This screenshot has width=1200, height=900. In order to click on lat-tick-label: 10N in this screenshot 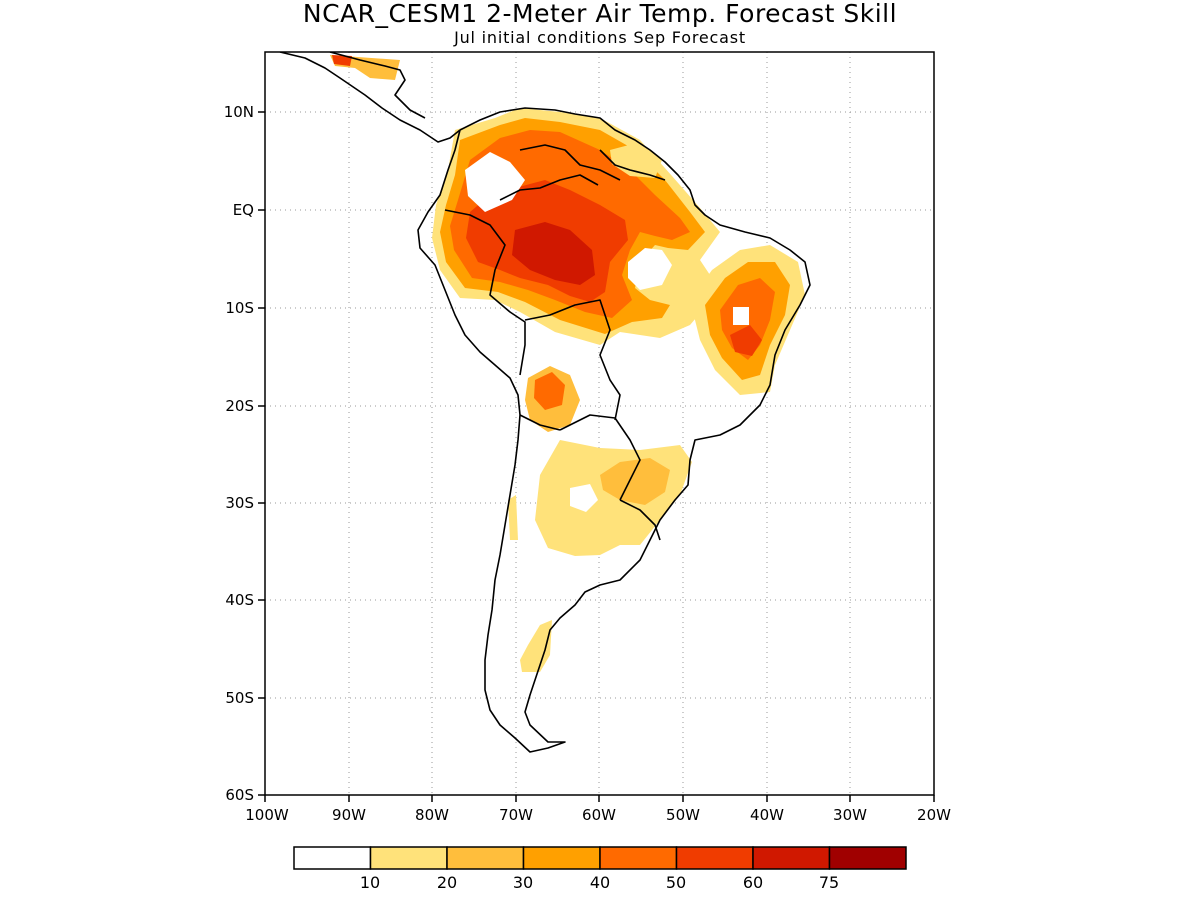, I will do `click(239, 112)`.